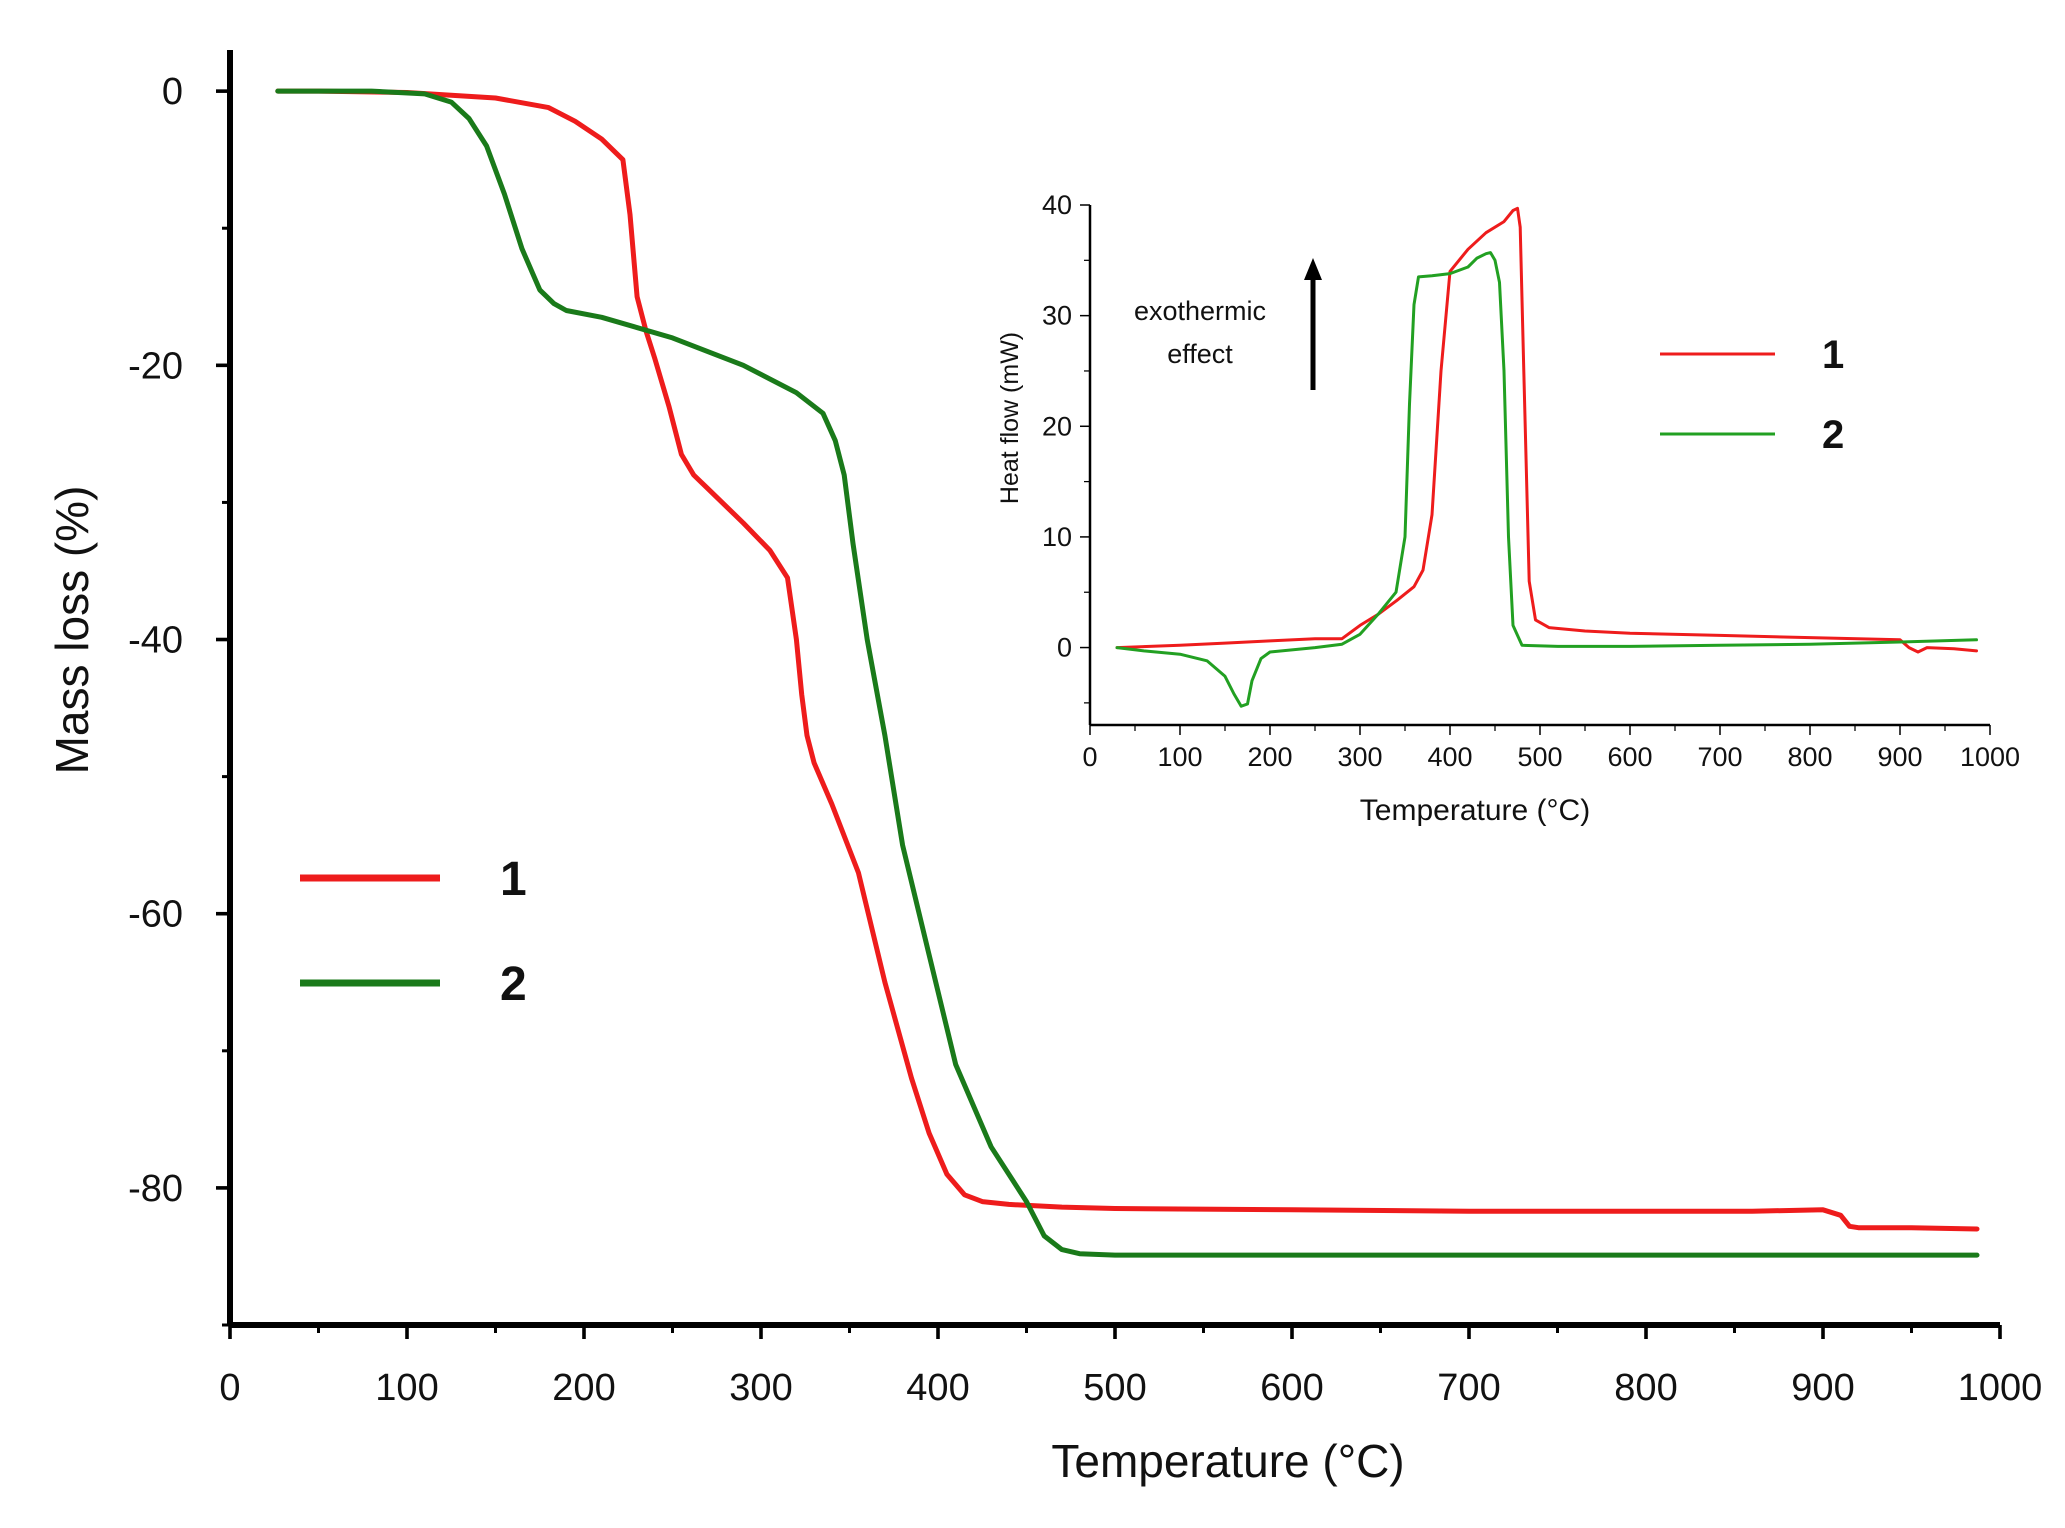 Image resolution: width=2065 pixels, height=1528 pixels. What do you see at coordinates (1822, 1388) in the screenshot?
I see `main-x-tick-label: 900` at bounding box center [1822, 1388].